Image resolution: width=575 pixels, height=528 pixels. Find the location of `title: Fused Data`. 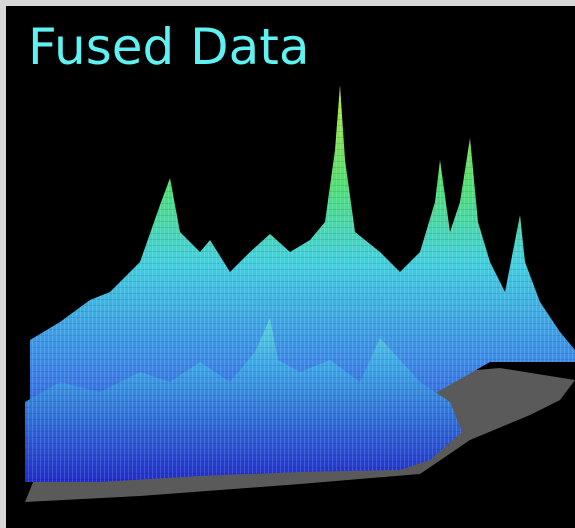

title: Fused Data is located at coordinates (169, 47).